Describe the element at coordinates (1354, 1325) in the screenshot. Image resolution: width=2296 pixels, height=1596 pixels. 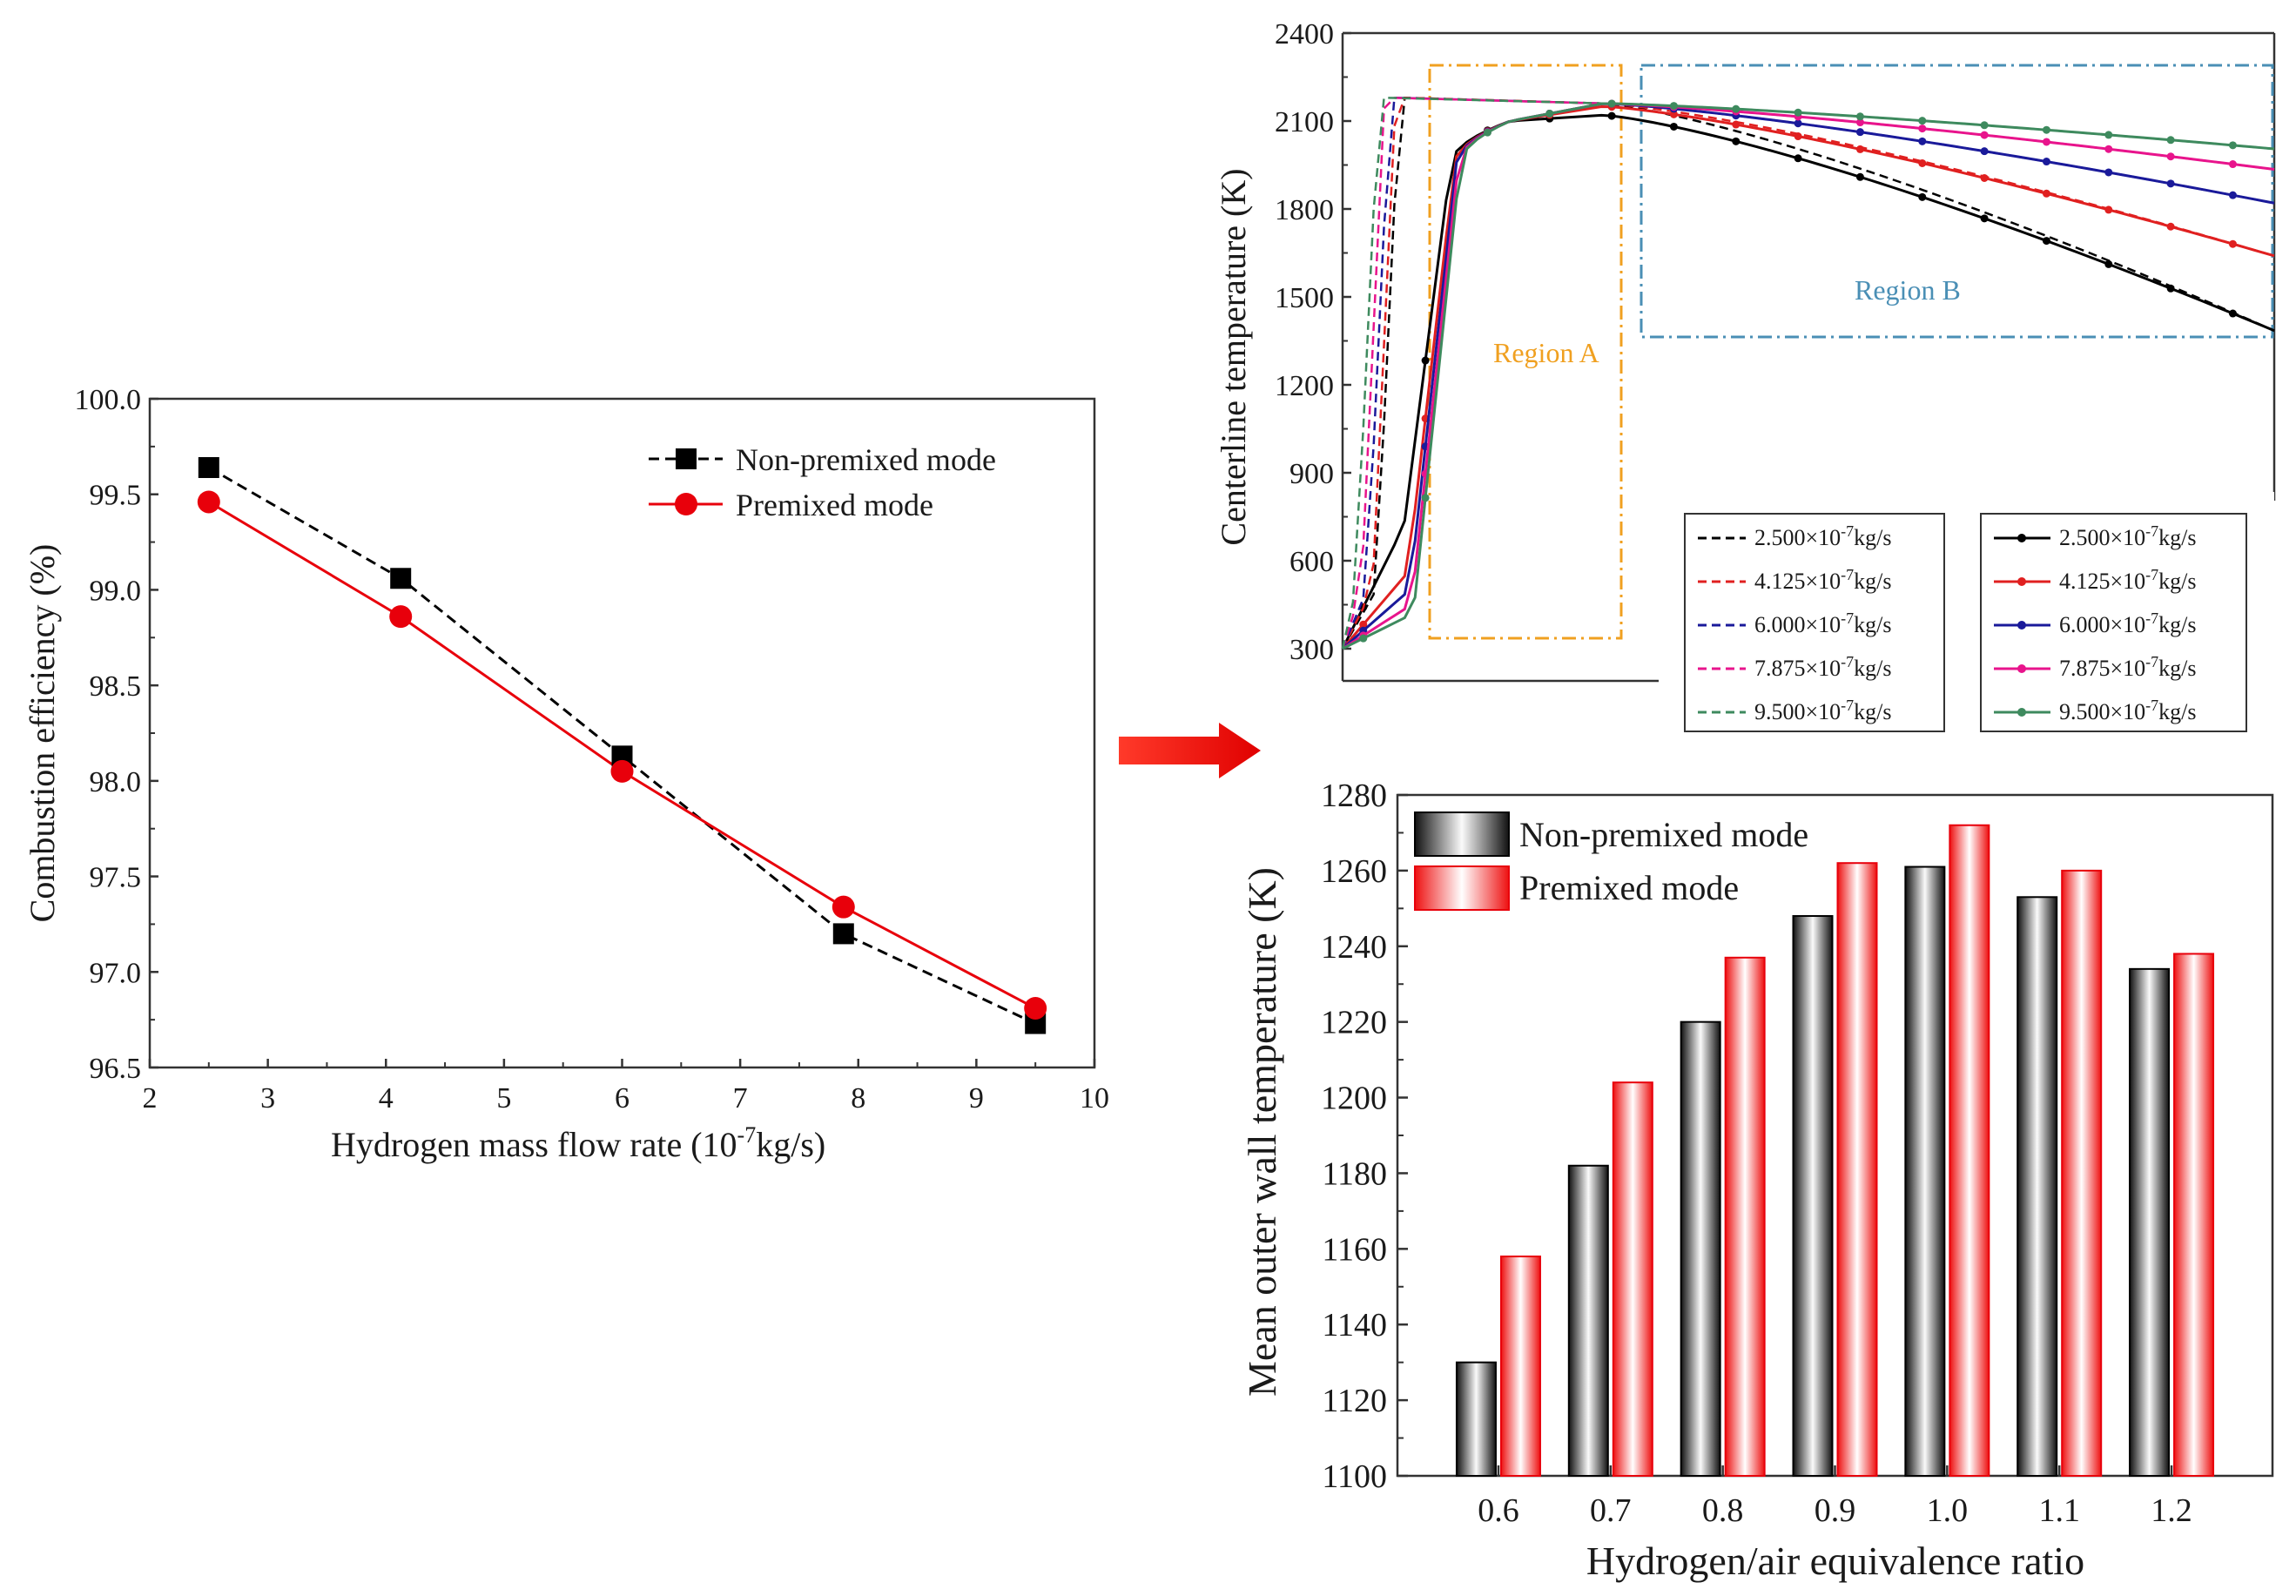
I see `wall-y-tick-label: 1140` at that location.